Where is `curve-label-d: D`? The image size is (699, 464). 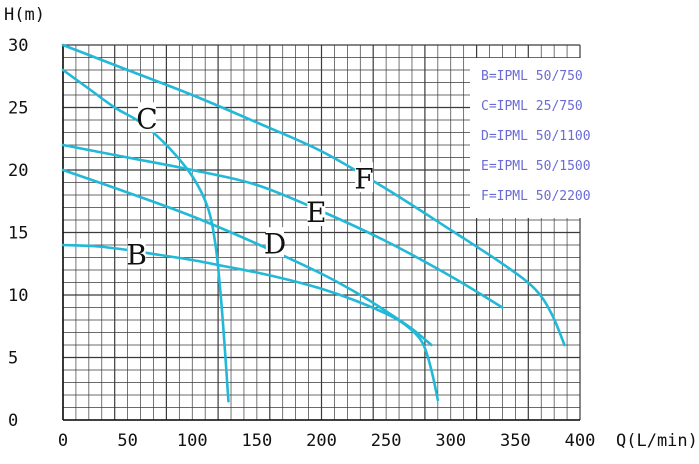
curve-label-d: D is located at coordinates (275, 243).